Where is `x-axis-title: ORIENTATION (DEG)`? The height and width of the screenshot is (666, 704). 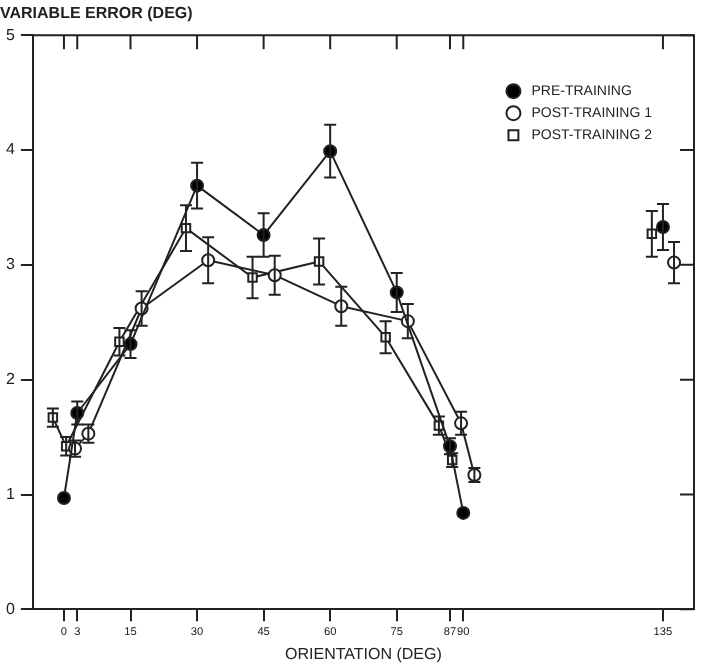
x-axis-title: ORIENTATION (DEG) is located at coordinates (364, 653).